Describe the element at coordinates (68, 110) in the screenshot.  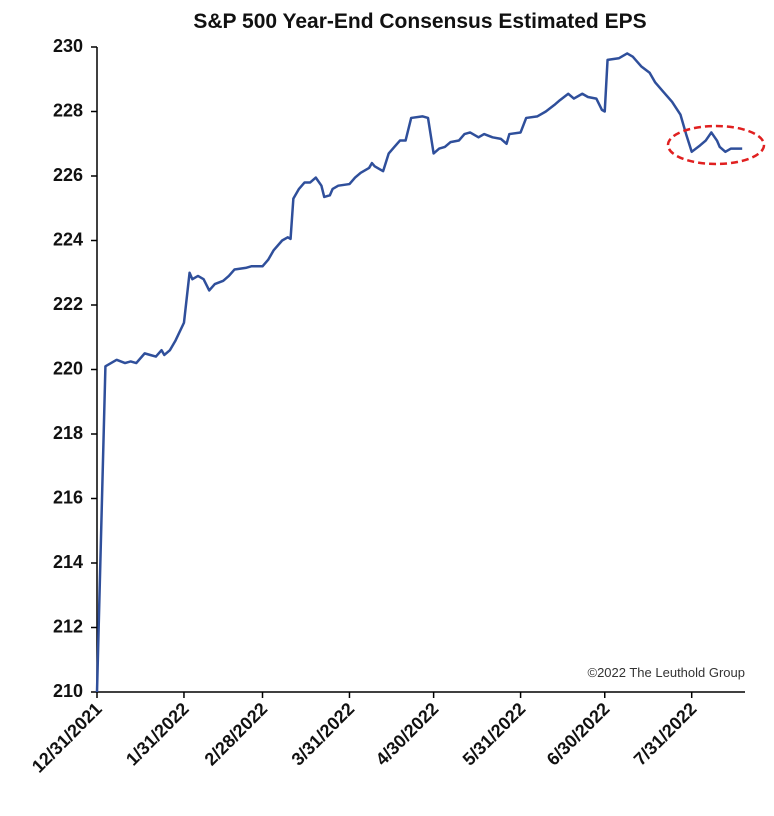
I see `y-tick-label: 228` at that location.